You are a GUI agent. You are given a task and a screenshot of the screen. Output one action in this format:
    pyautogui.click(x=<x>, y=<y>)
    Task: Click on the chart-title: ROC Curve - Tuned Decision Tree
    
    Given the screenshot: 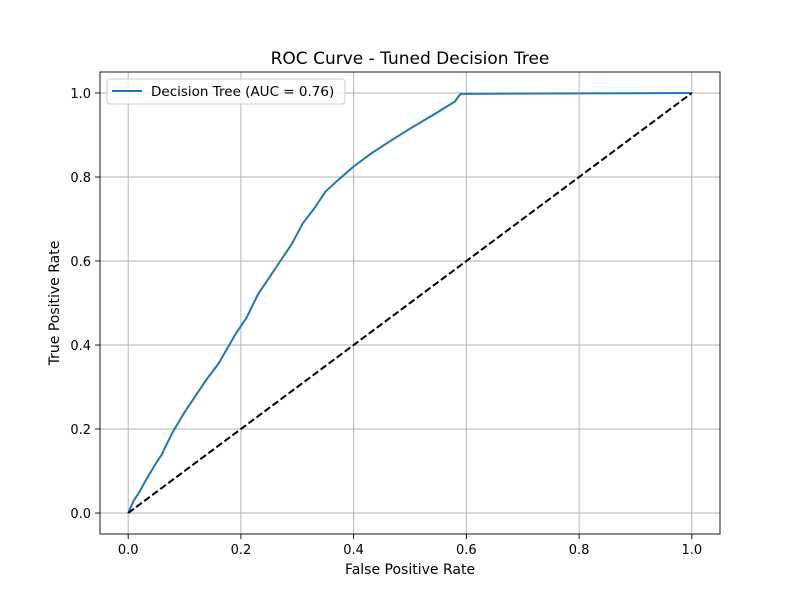 What is the action you would take?
    pyautogui.click(x=410, y=59)
    